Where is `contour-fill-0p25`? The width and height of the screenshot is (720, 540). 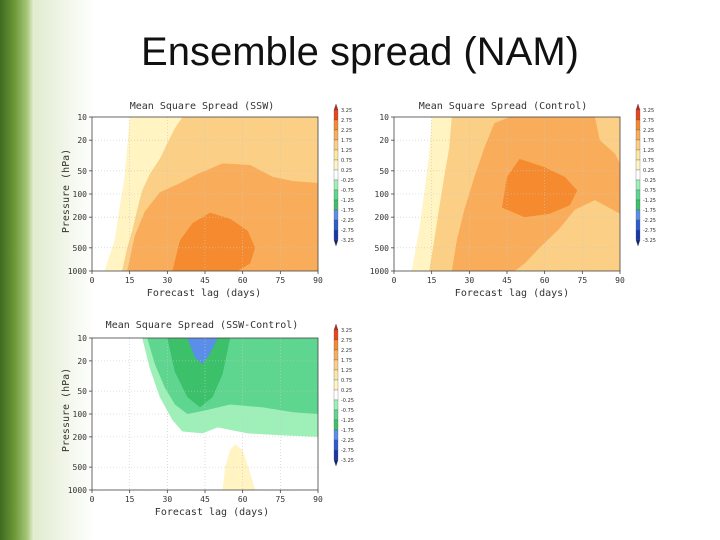
contour-fill-0p25 is located at coordinates (239, 467).